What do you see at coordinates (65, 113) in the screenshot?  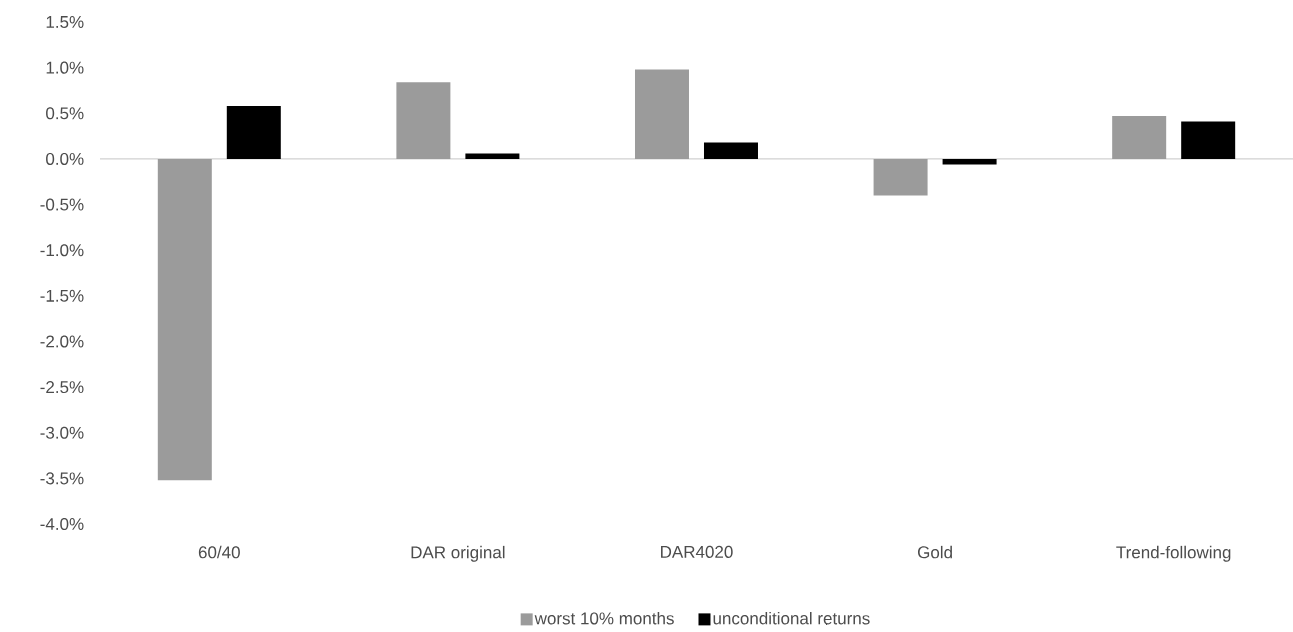 I see `y-tick-label: 0.5%` at bounding box center [65, 113].